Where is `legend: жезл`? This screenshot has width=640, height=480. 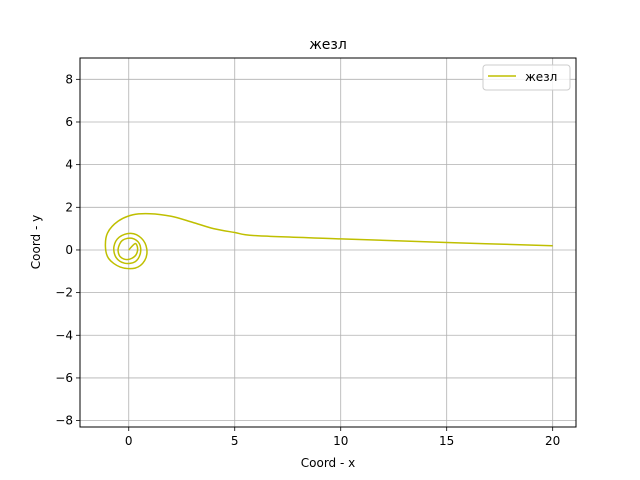
legend: жезл is located at coordinates (526, 77).